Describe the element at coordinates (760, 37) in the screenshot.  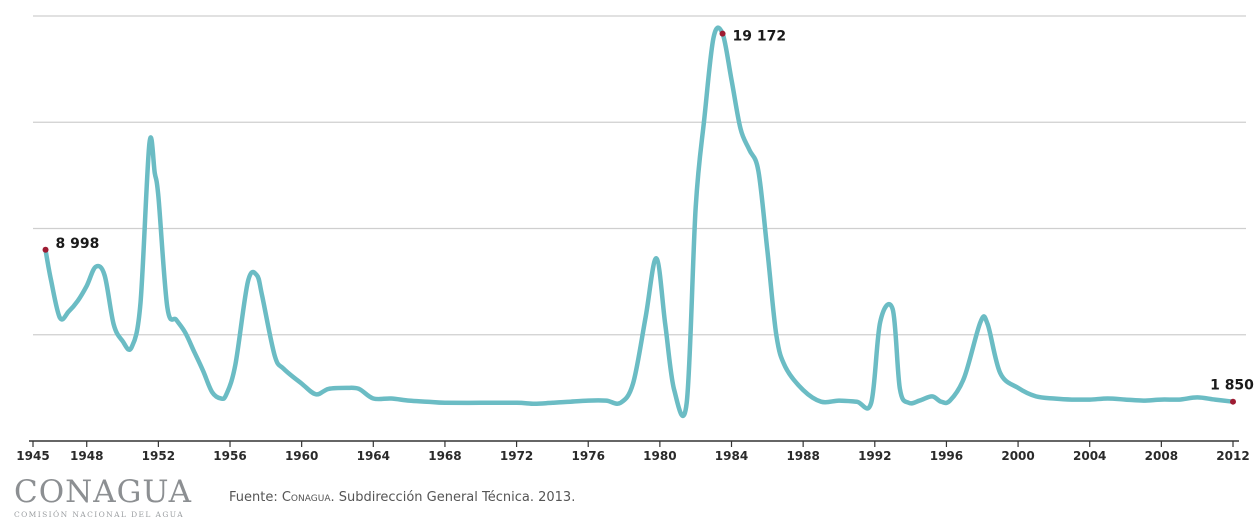
I see `data-value-label: 19 172` at that location.